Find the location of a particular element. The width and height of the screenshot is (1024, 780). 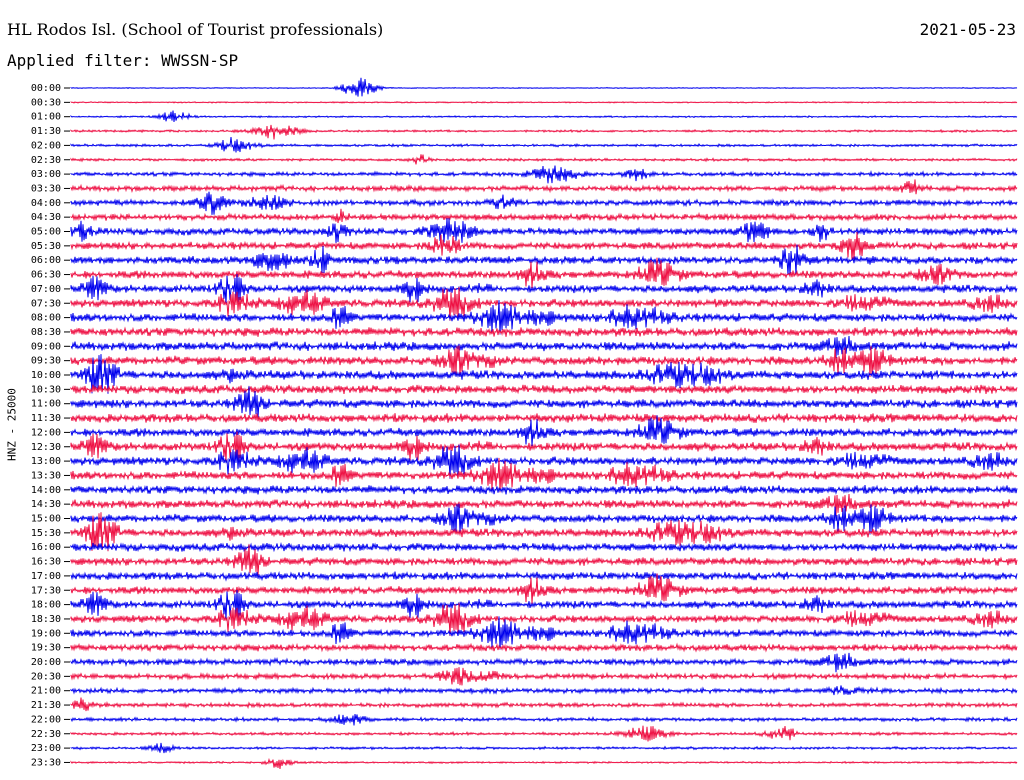

row-label: 17:00 is located at coordinates (46, 576).